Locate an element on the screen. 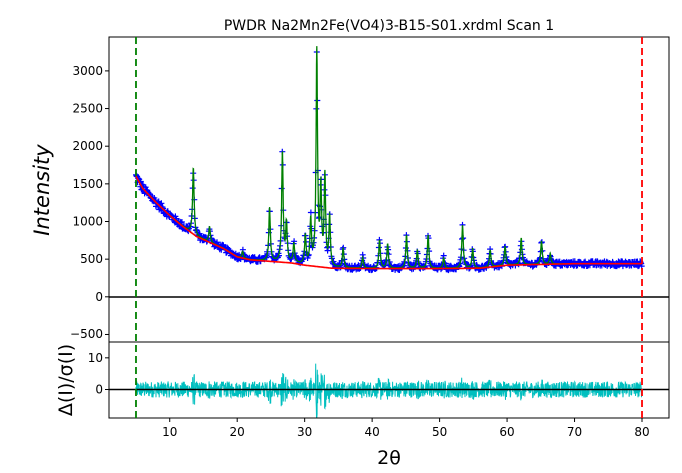 Image resolution: width=682 pixels, height=473 pixels. difference-line is located at coordinates (389, 390).